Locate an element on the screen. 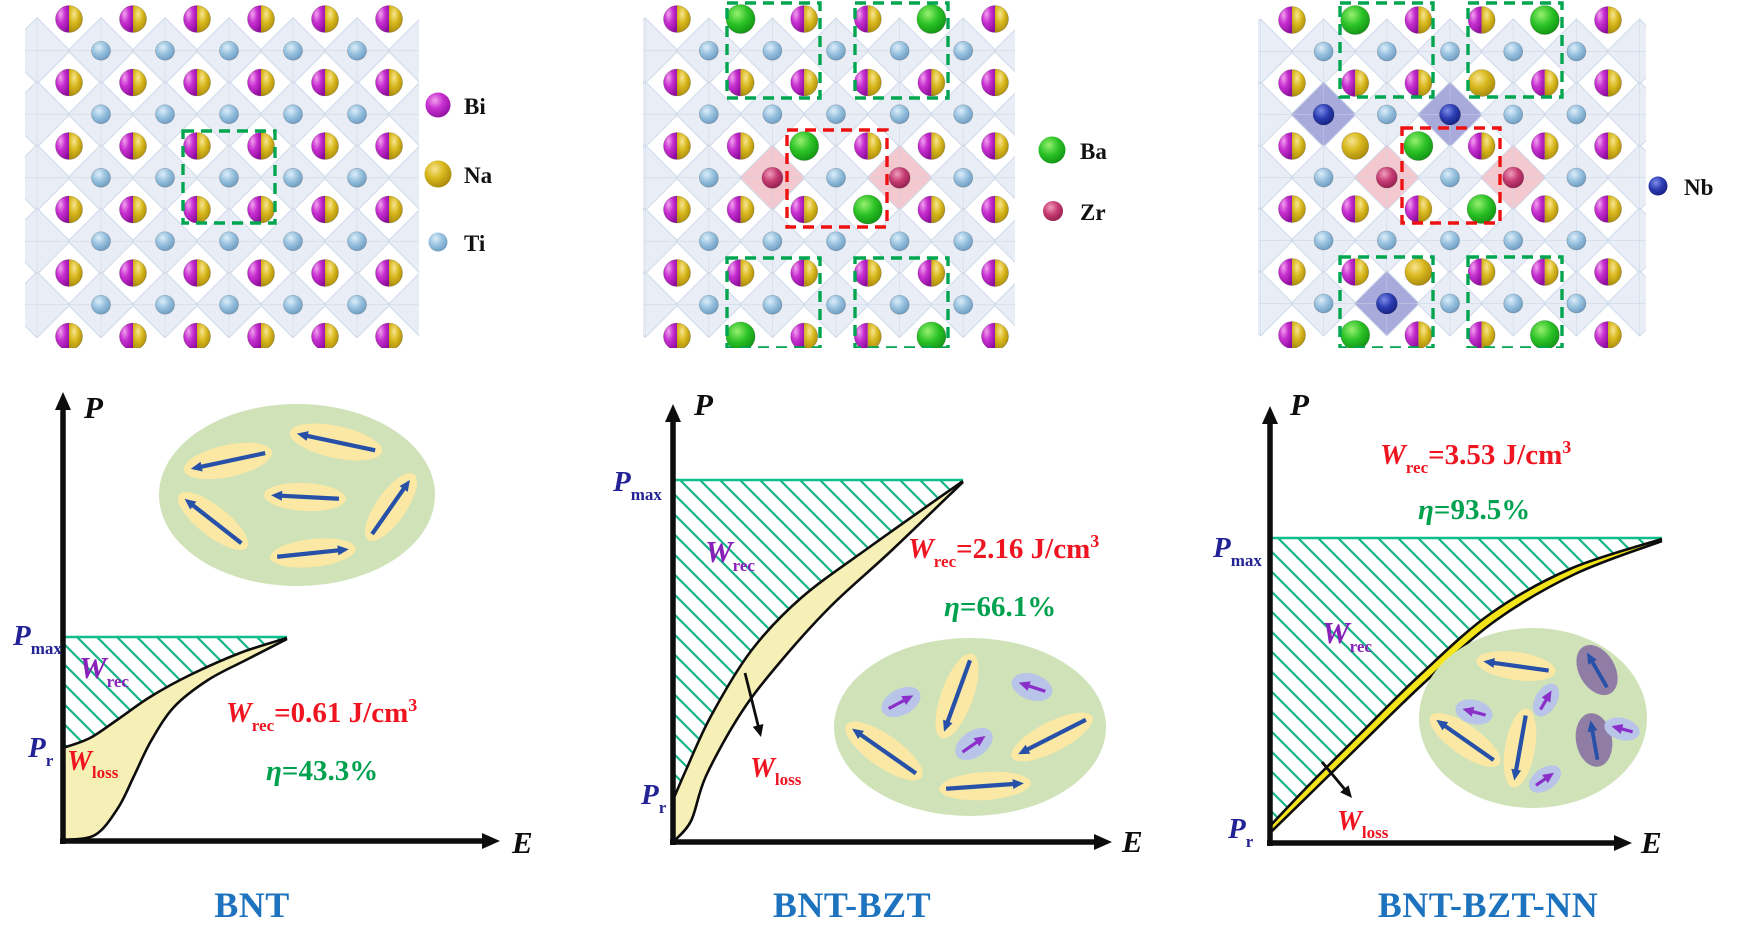 Image resolution: width=1750 pixels, height=927 pixels. ti-atom-swatch is located at coordinates (438, 242).